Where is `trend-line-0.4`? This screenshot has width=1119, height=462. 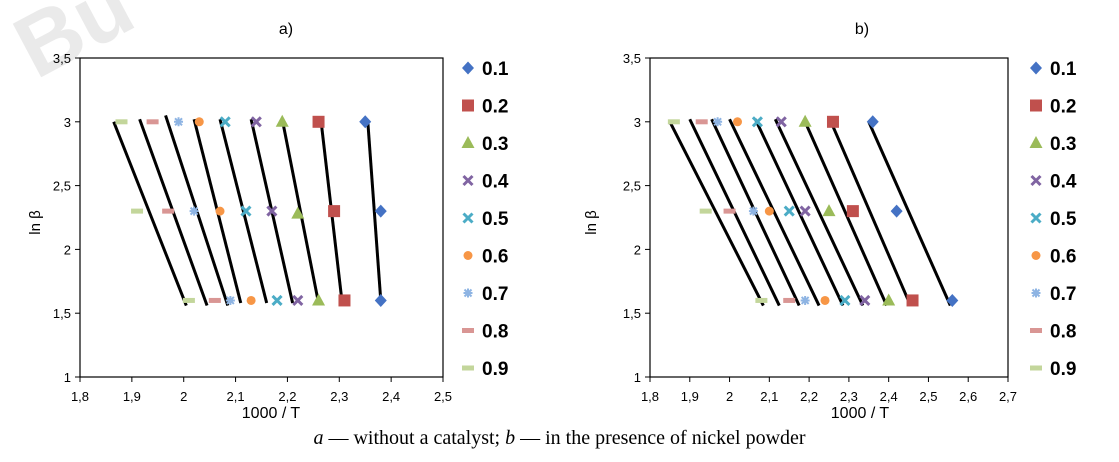
trend-line-0.4 is located at coordinates (819, 212).